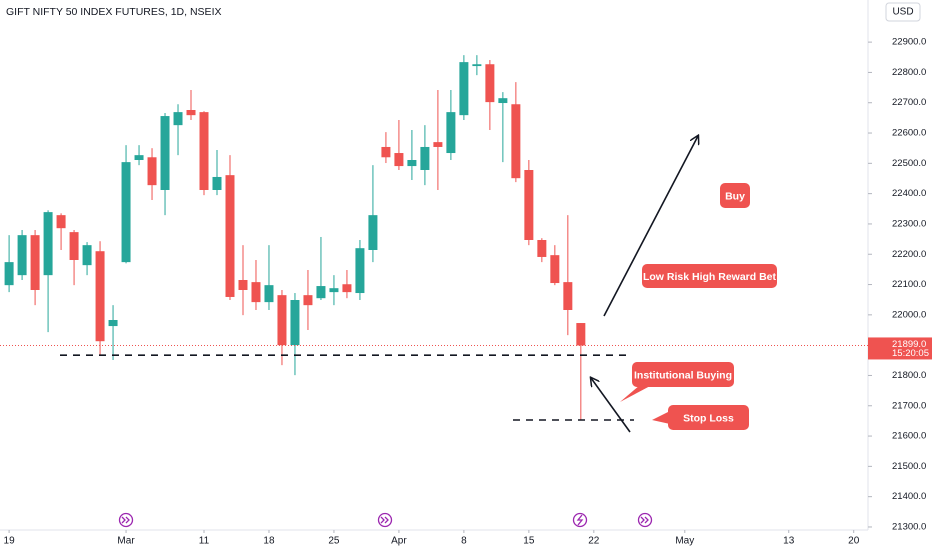 This screenshot has width=932, height=555. I want to click on up-arrow, so click(650, 226).